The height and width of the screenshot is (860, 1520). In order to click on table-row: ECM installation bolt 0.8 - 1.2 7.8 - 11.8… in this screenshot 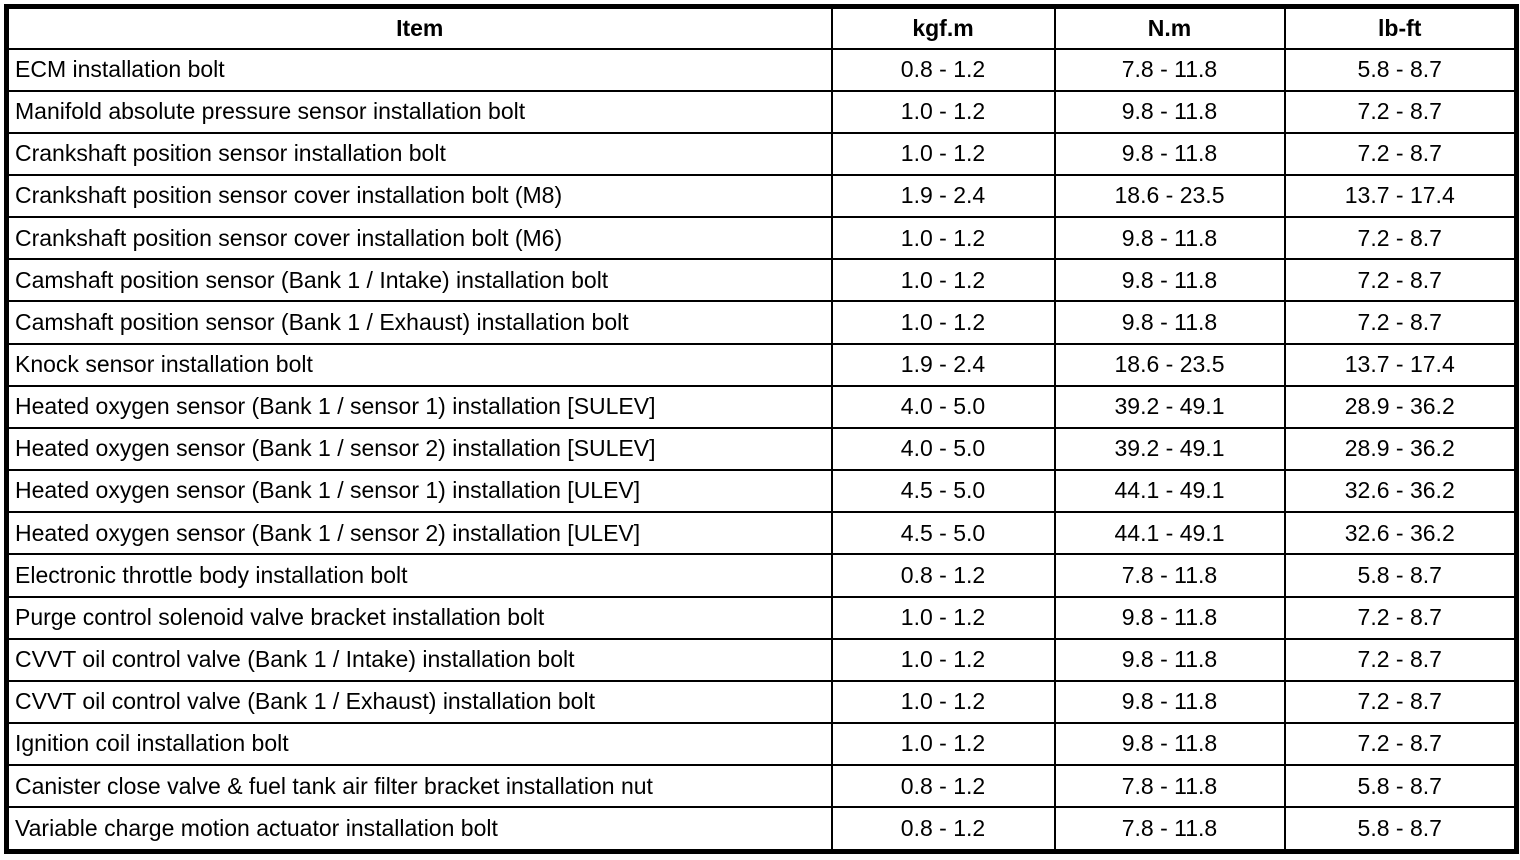, I will do `click(761, 69)`.